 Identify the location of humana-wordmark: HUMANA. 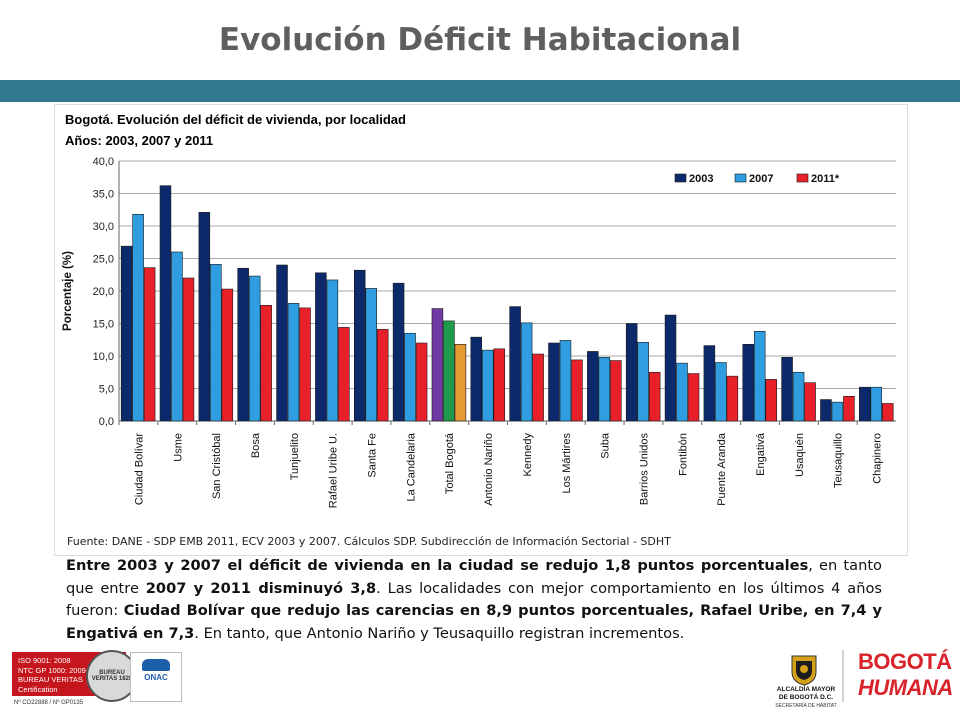
(905, 687).